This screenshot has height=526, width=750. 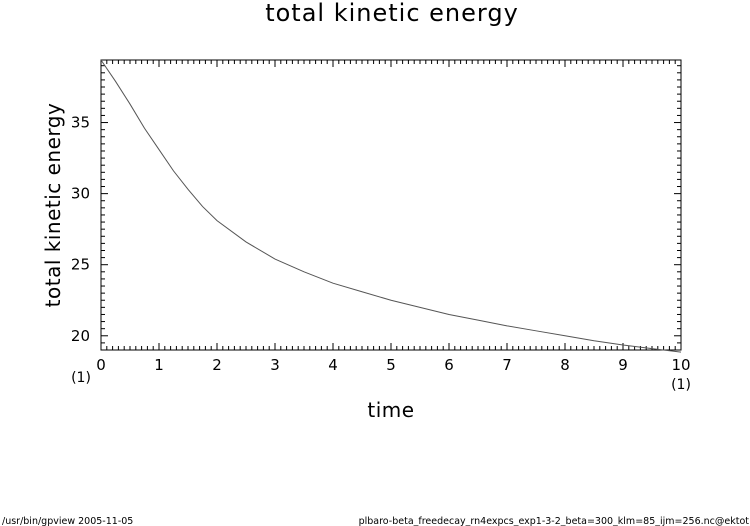 I want to click on x-tick-labels: 0 1 2 3 4 5 6 7 8 9 10, so click(x=393, y=365).